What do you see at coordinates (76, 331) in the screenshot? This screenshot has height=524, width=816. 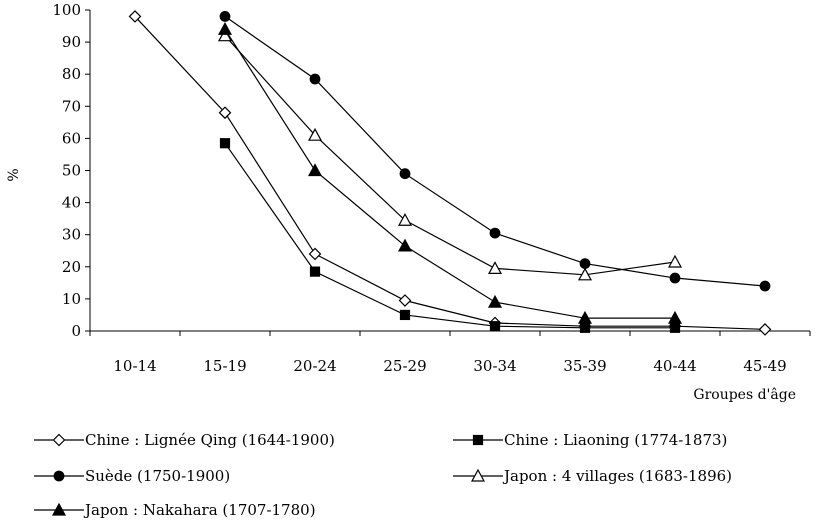 I see `y-tick-label: 0` at bounding box center [76, 331].